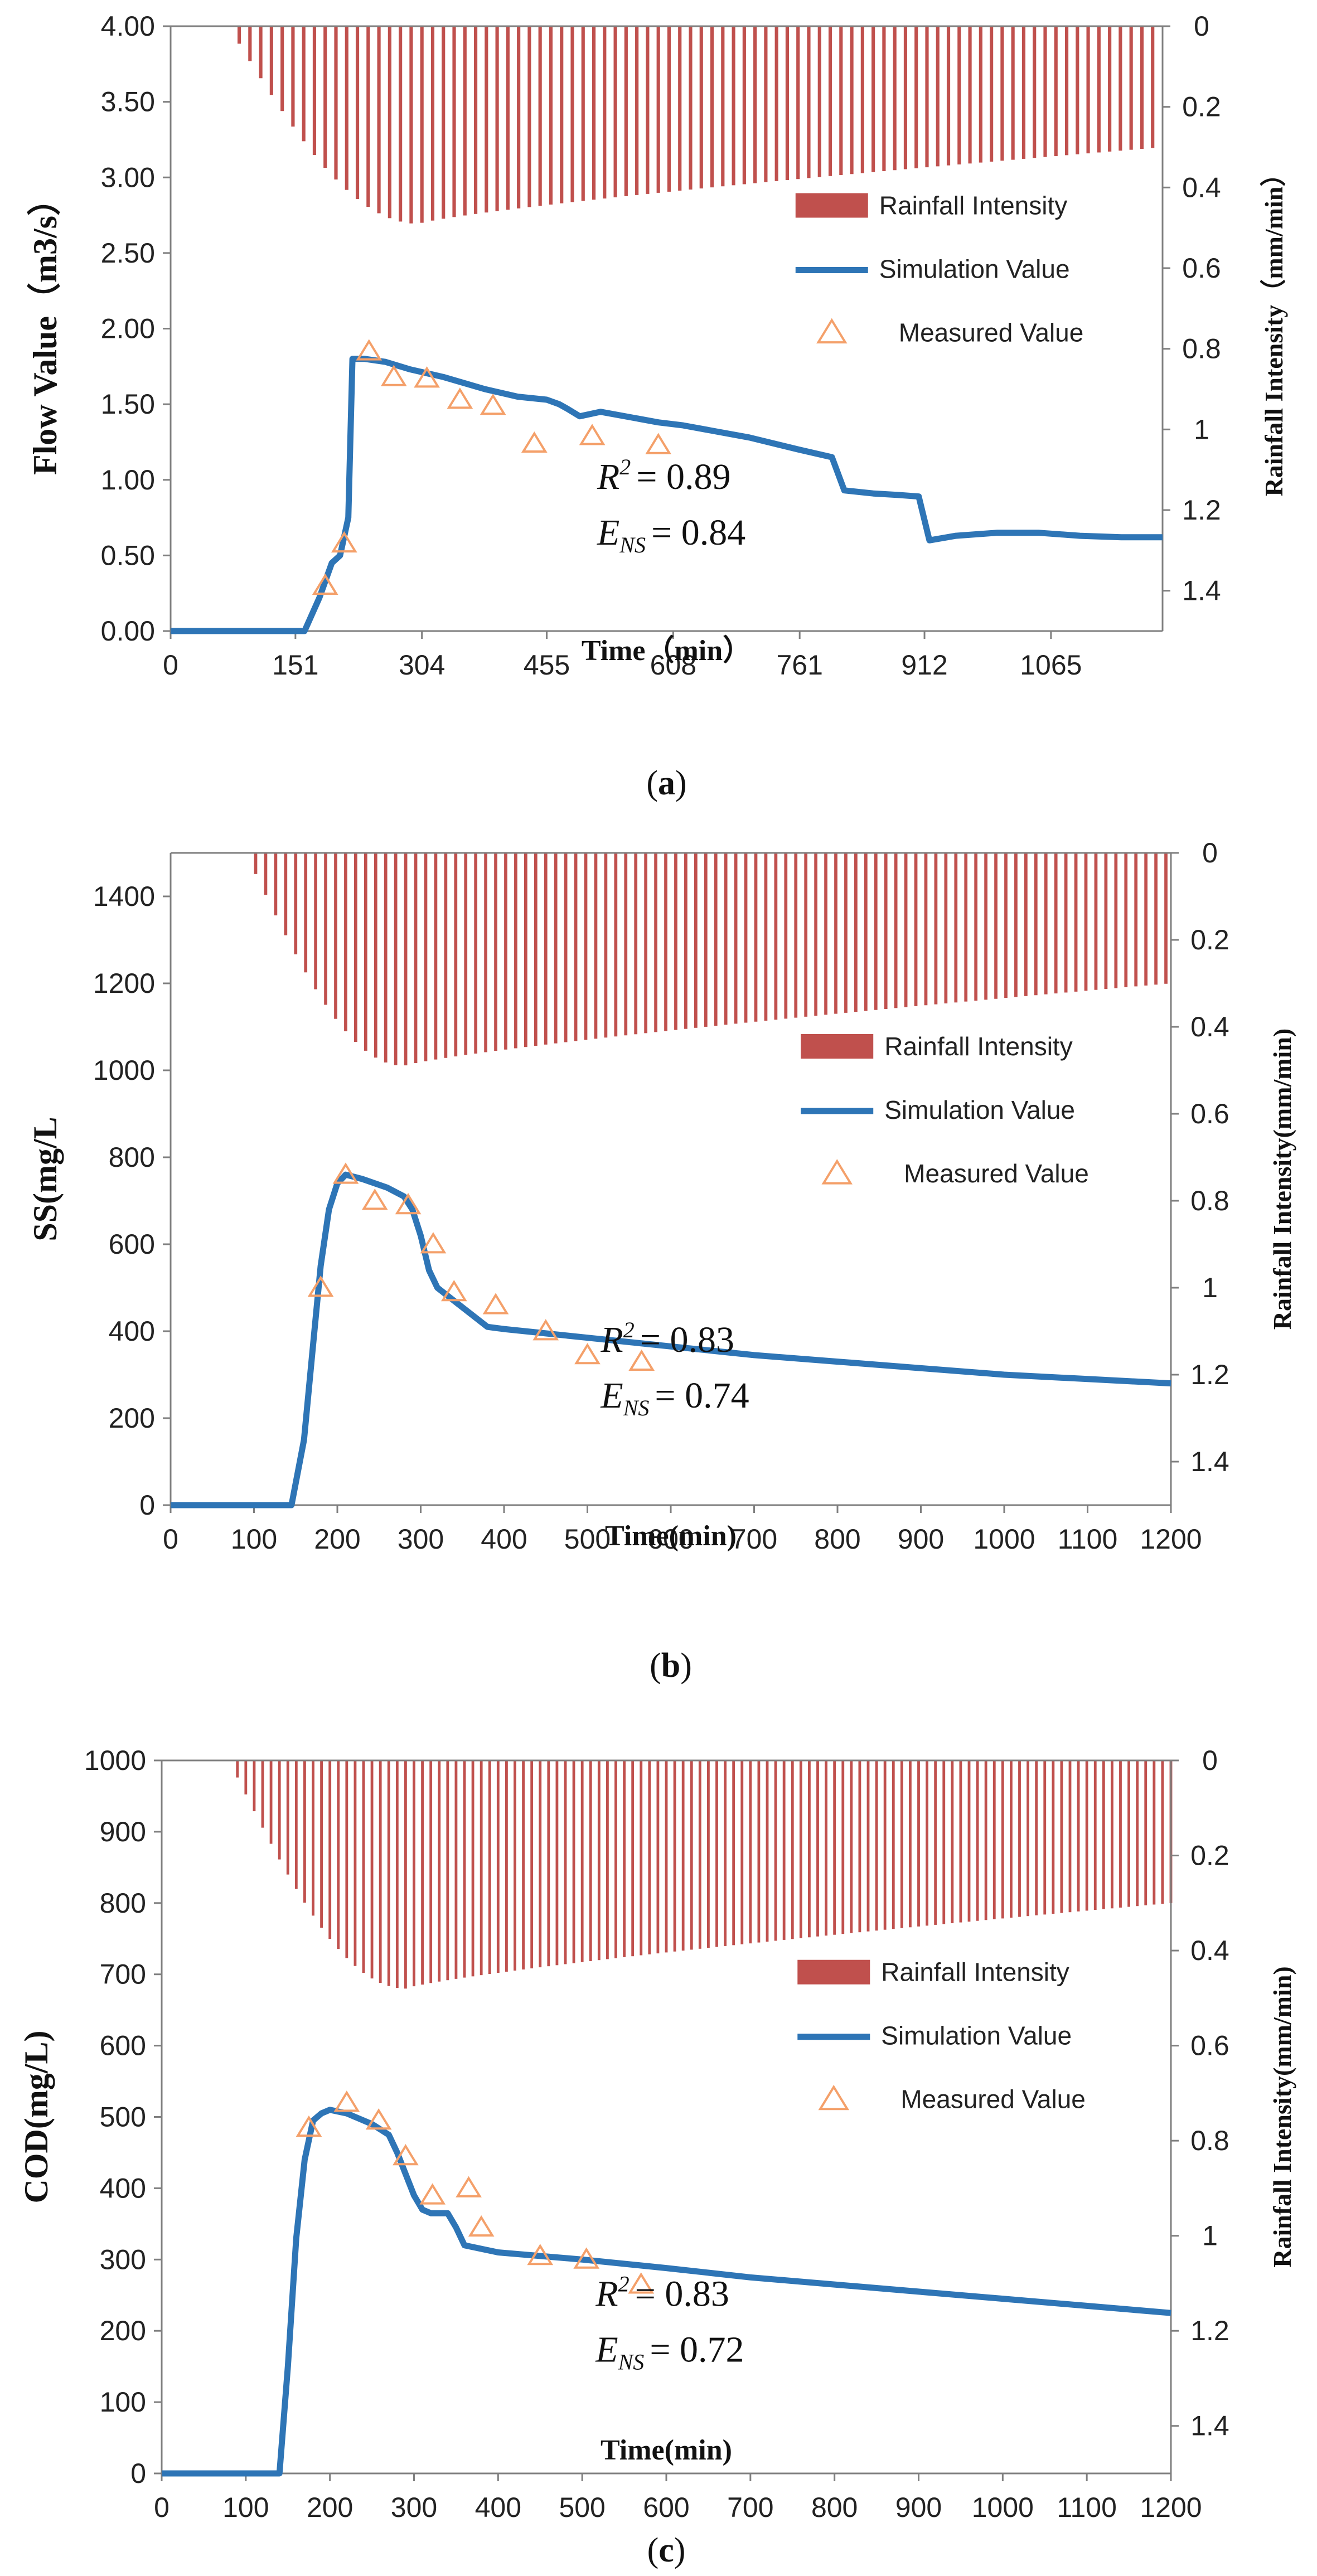  Describe the element at coordinates (667, 650) in the screenshot. I see `x-axis-title: Time（min）` at that location.